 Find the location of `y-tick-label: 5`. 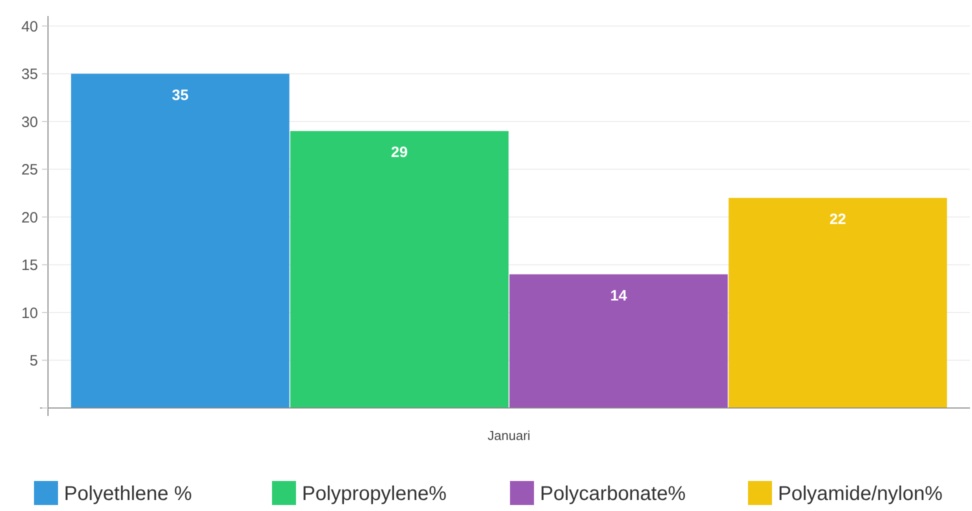

y-tick-label: 5 is located at coordinates (34, 361).